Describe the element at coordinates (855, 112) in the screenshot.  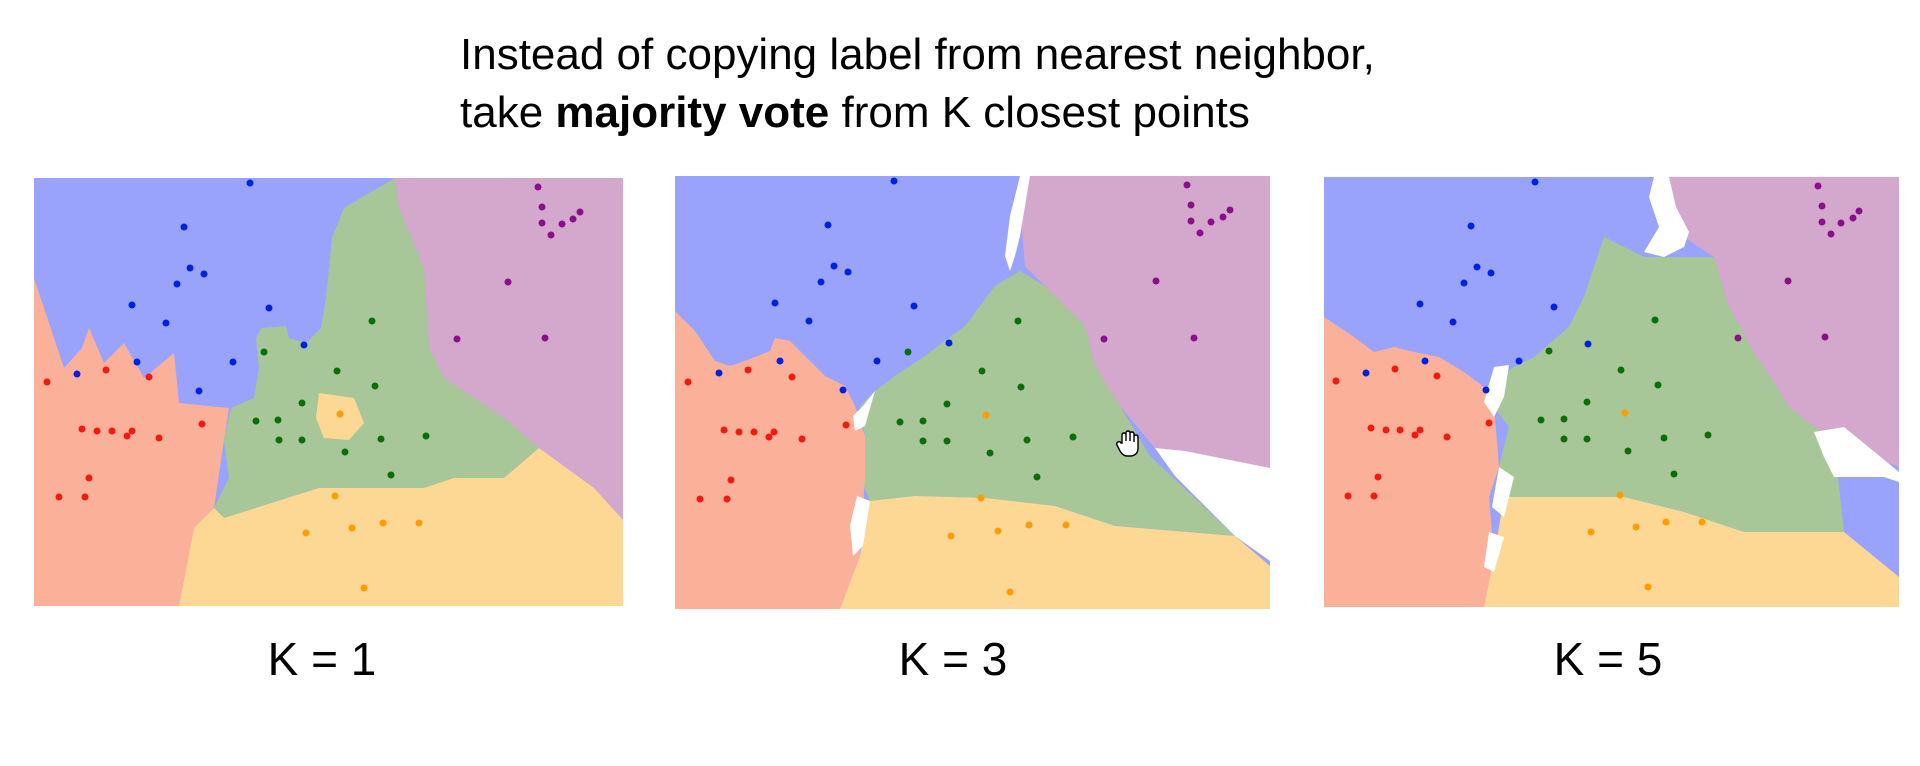
I see `title-line-2: take majority vote from K closest points` at that location.